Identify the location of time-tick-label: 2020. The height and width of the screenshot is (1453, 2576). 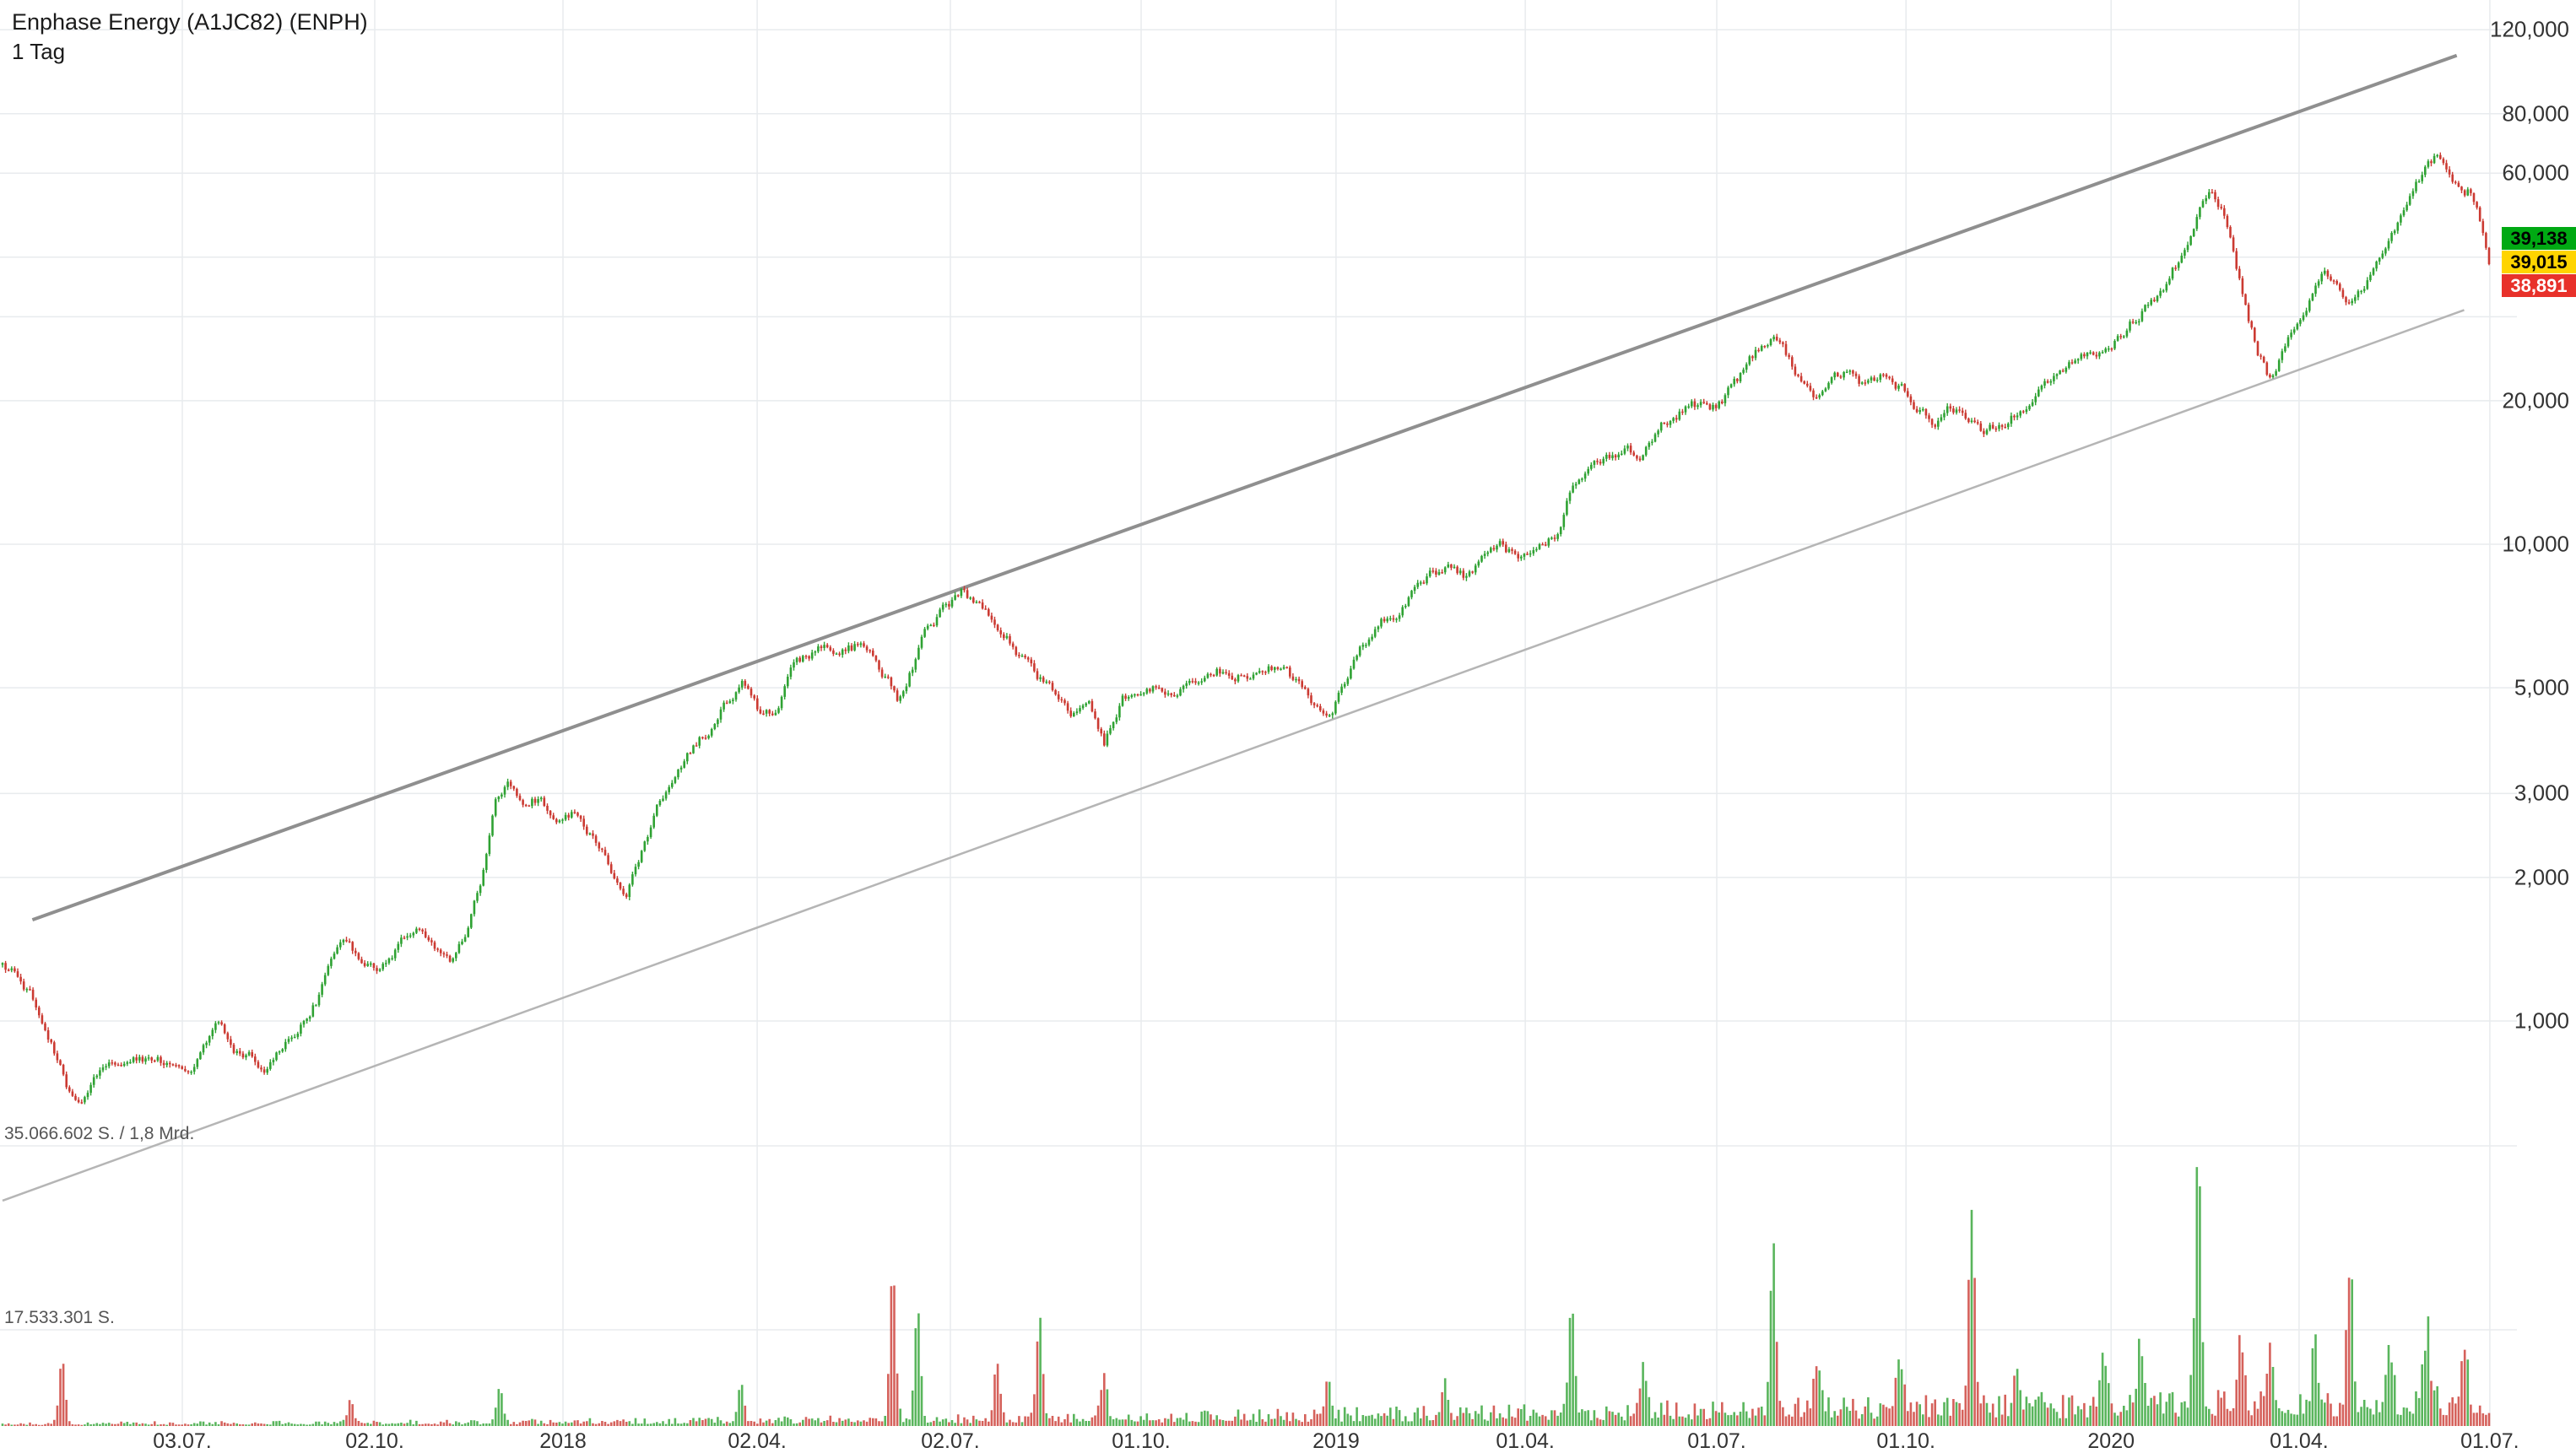
(2111, 1441).